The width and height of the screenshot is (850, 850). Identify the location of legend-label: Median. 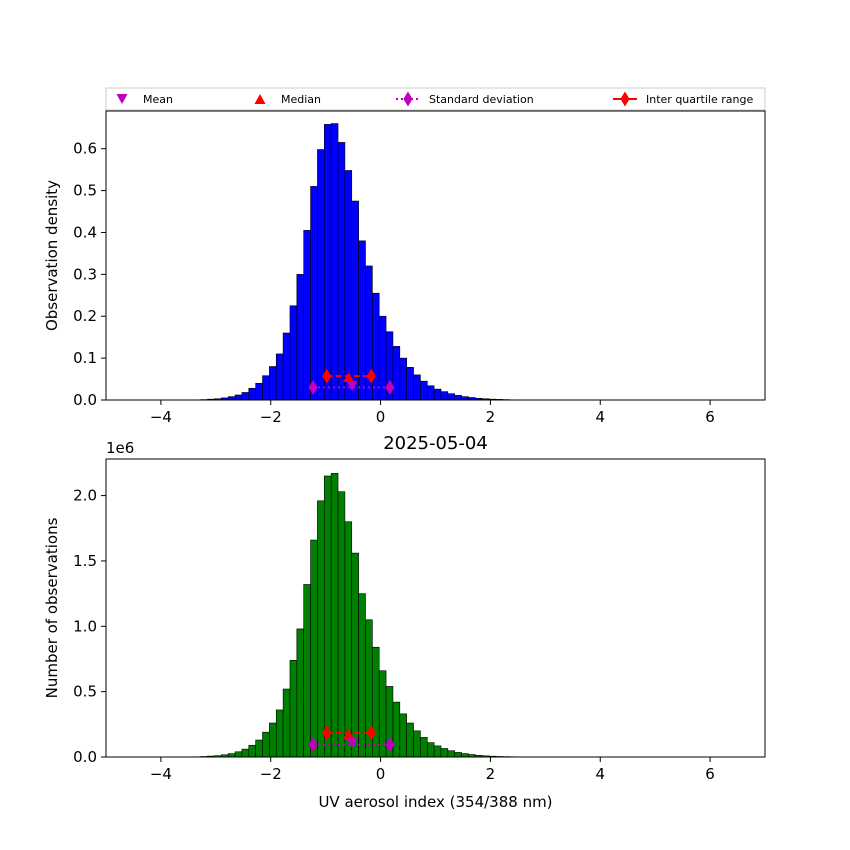
(301, 99).